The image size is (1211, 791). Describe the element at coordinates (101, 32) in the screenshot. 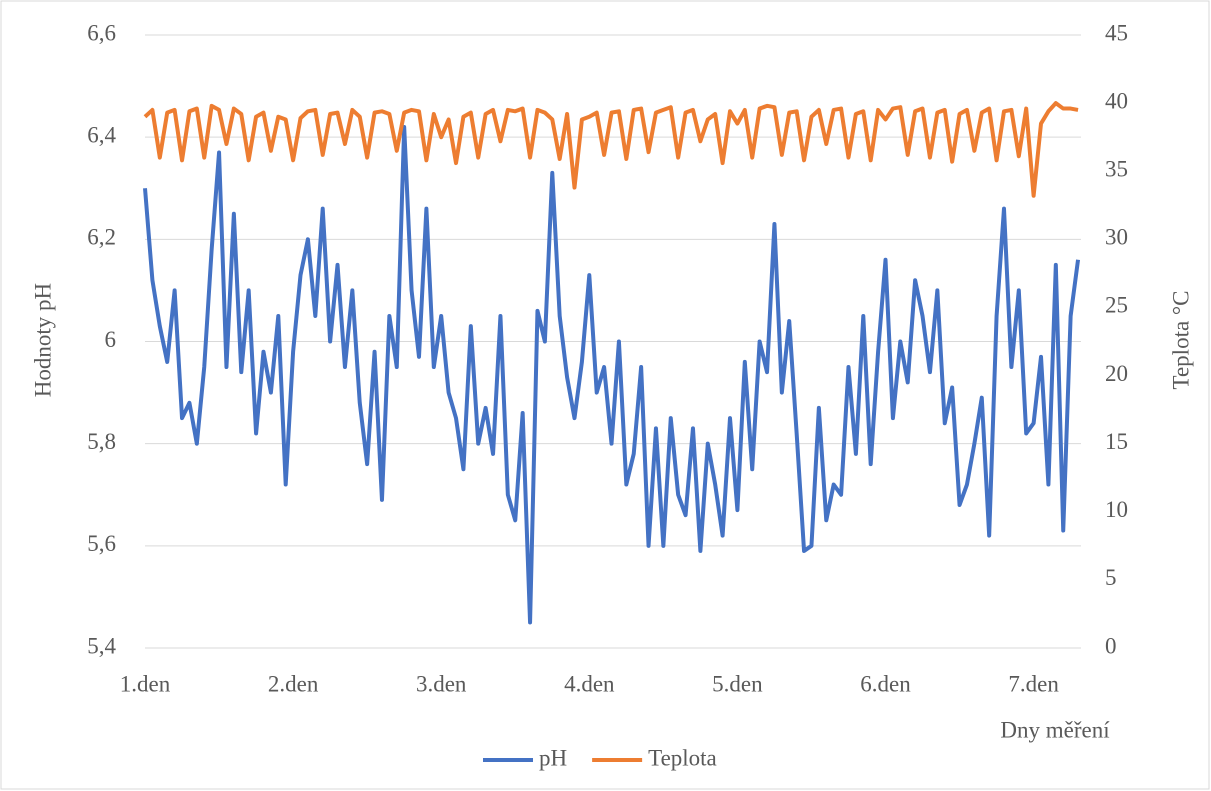

I see `y-tick-label: 6,6` at that location.